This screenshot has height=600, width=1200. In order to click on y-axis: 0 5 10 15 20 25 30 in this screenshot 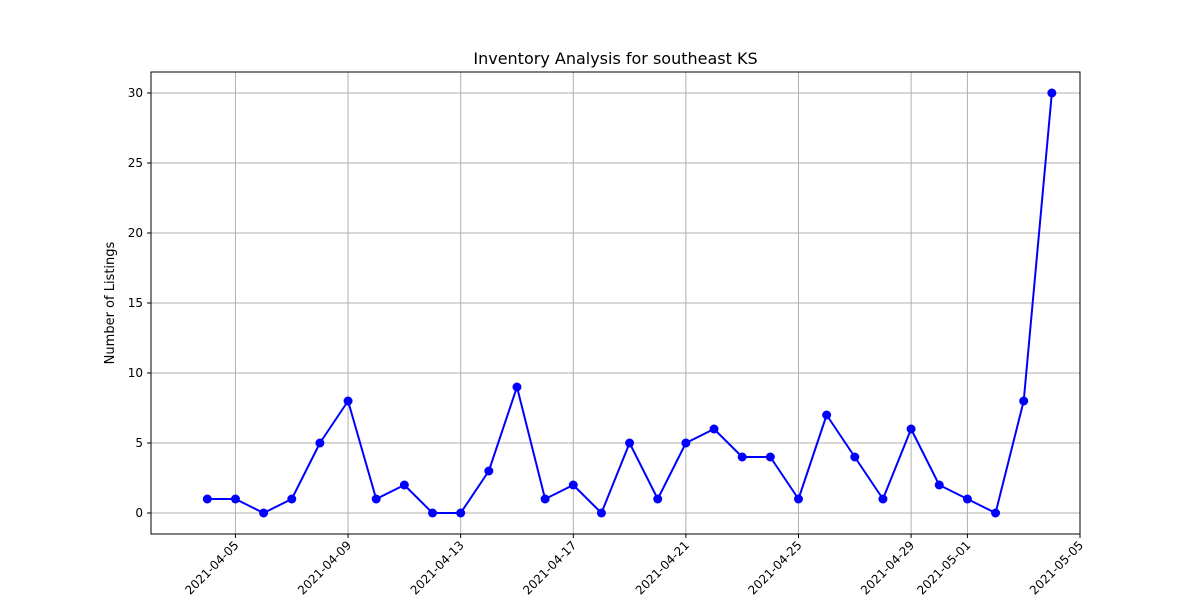, I will do `click(139, 303)`.